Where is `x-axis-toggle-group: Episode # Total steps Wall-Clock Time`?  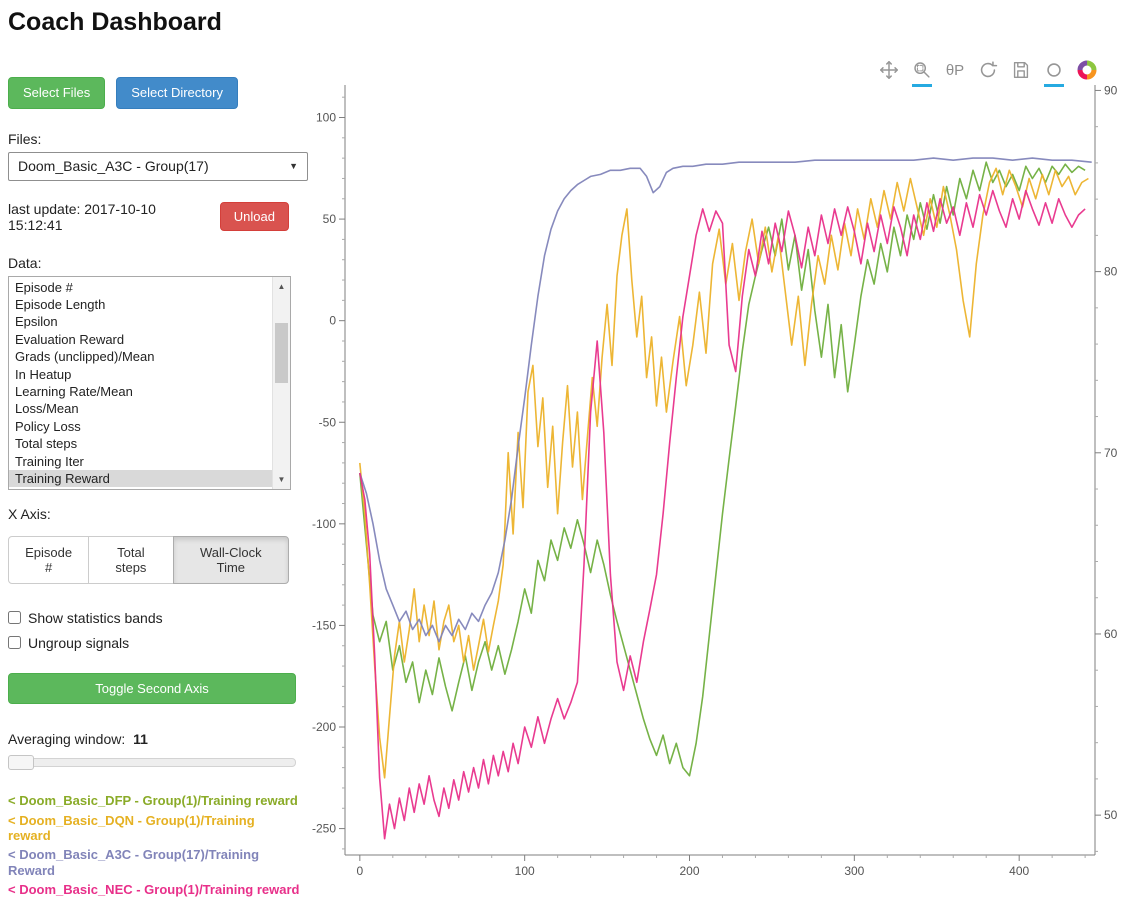 x-axis-toggle-group: Episode # Total steps Wall-Clock Time is located at coordinates (148, 559).